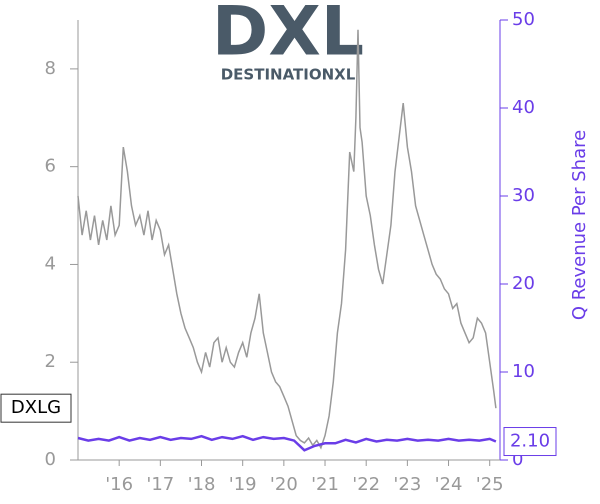 The image size is (600, 504). Describe the element at coordinates (284, 484) in the screenshot. I see `x-tick-label: '20` at that location.